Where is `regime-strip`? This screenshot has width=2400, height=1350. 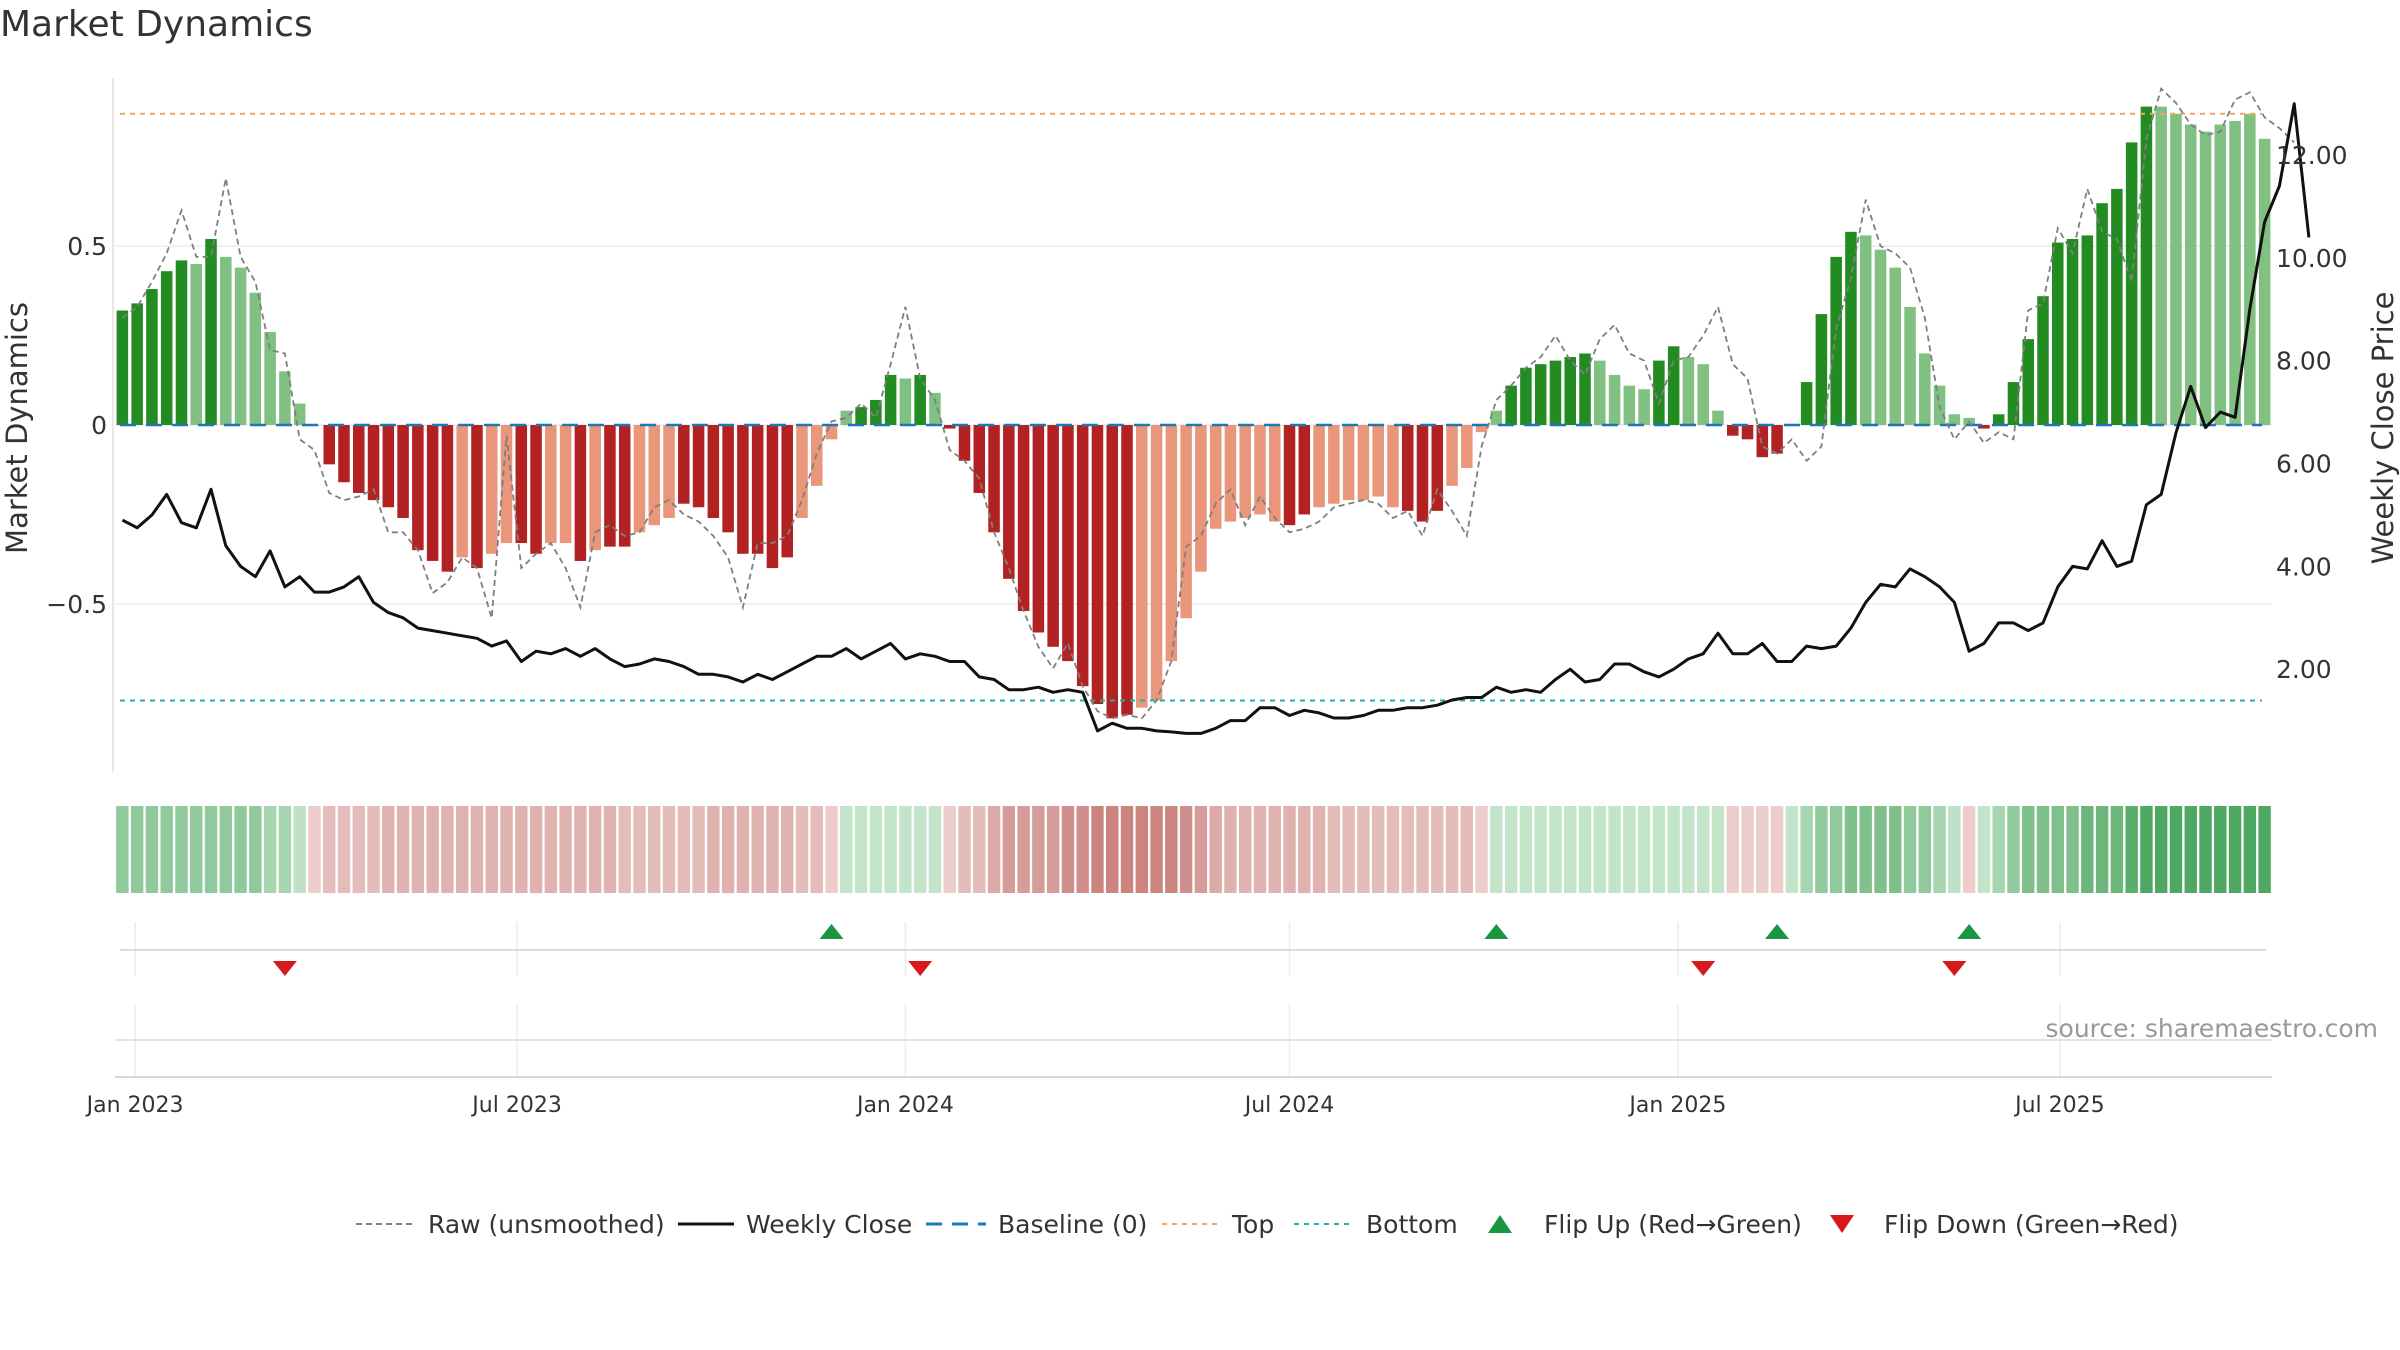
regime-strip is located at coordinates (1193, 849).